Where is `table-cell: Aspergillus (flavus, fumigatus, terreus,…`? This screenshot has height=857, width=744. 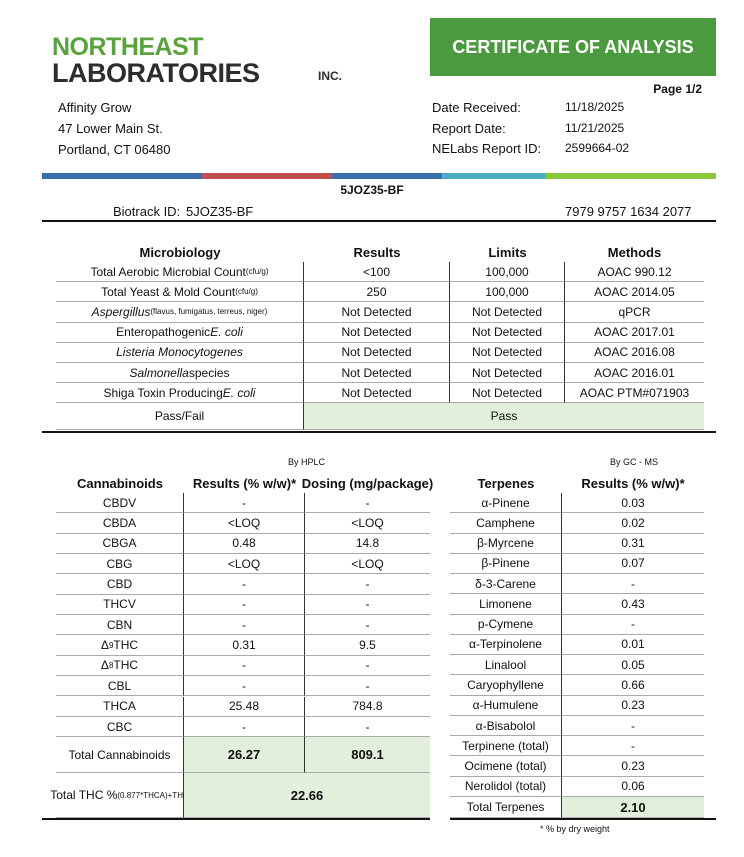 table-cell: Aspergillus (flavus, fumigatus, terreus,… is located at coordinates (180, 312).